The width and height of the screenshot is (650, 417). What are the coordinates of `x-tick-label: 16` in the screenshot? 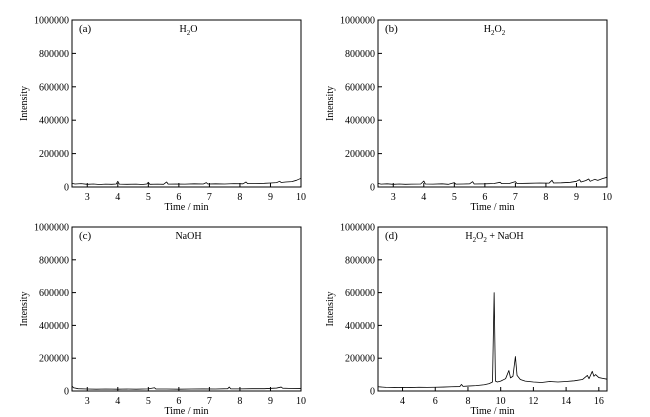 It's located at (599, 401).